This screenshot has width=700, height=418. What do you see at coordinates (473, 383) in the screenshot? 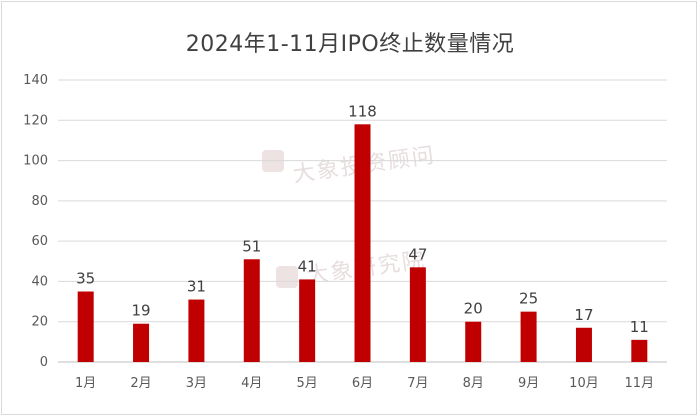
I see `x-tick-label: 8月` at bounding box center [473, 383].